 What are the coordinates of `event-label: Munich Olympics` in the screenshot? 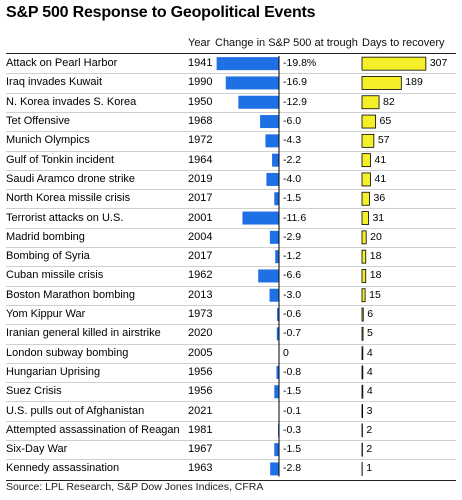 It's located at (48, 140).